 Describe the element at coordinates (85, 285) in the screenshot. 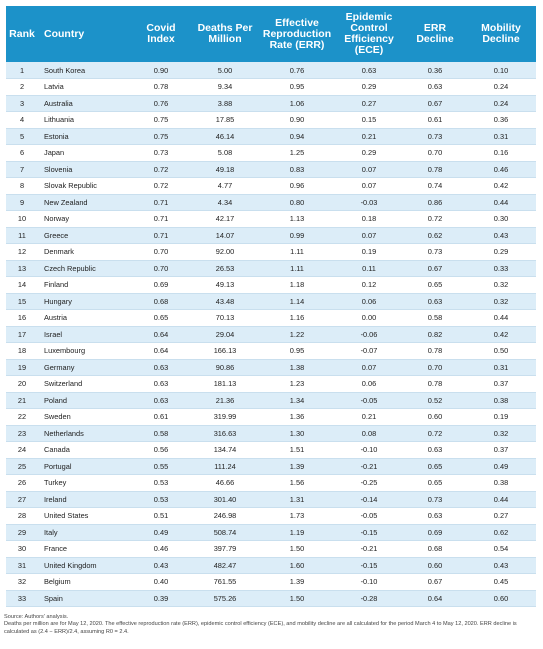

I see `country-cell: Finland` at that location.